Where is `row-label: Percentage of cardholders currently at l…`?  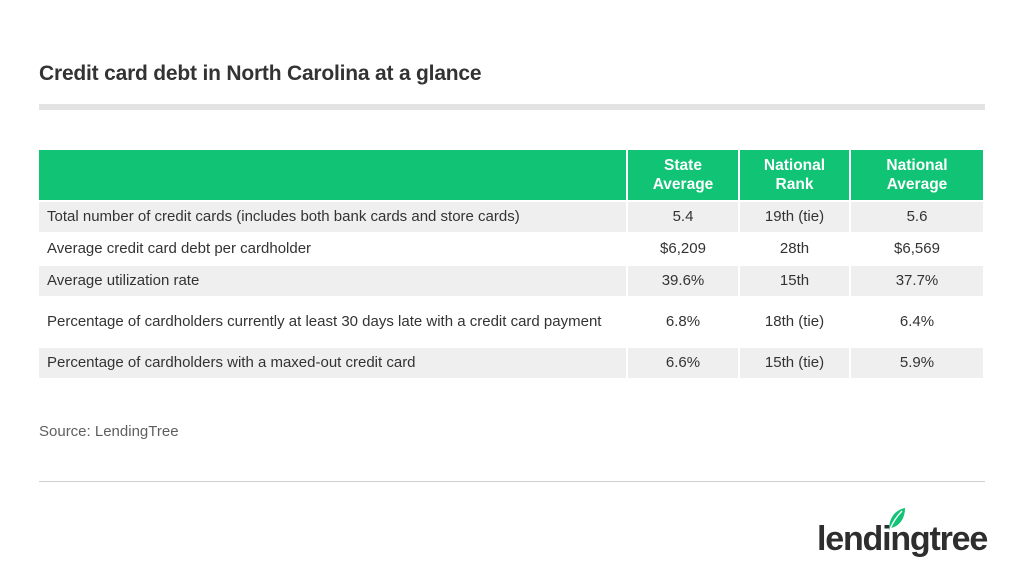
row-label: Percentage of cardholders currently at l… is located at coordinates (332, 321).